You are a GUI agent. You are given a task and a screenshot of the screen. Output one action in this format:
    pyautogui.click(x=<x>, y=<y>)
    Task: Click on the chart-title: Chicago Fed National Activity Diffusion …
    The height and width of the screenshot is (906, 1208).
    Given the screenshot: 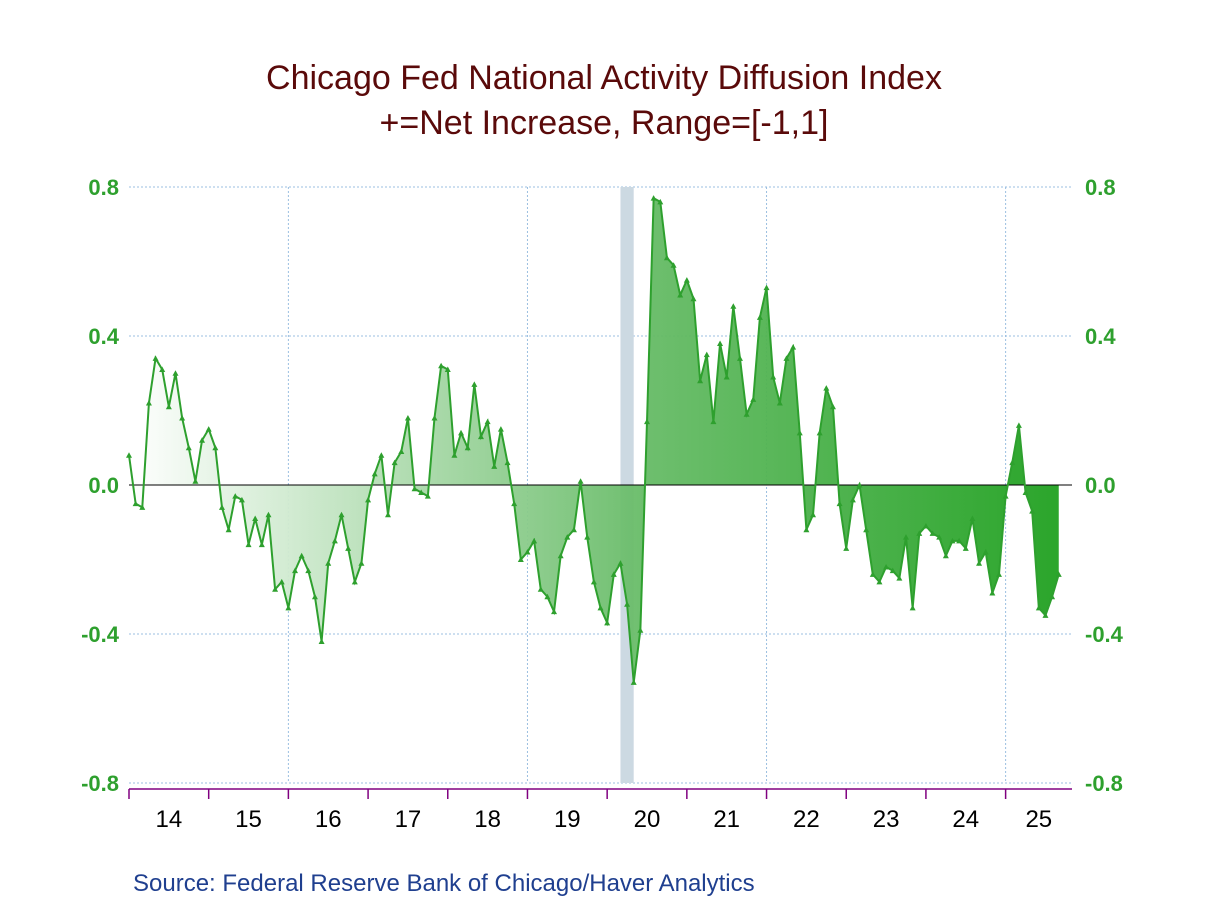 What is the action you would take?
    pyautogui.click(x=604, y=78)
    